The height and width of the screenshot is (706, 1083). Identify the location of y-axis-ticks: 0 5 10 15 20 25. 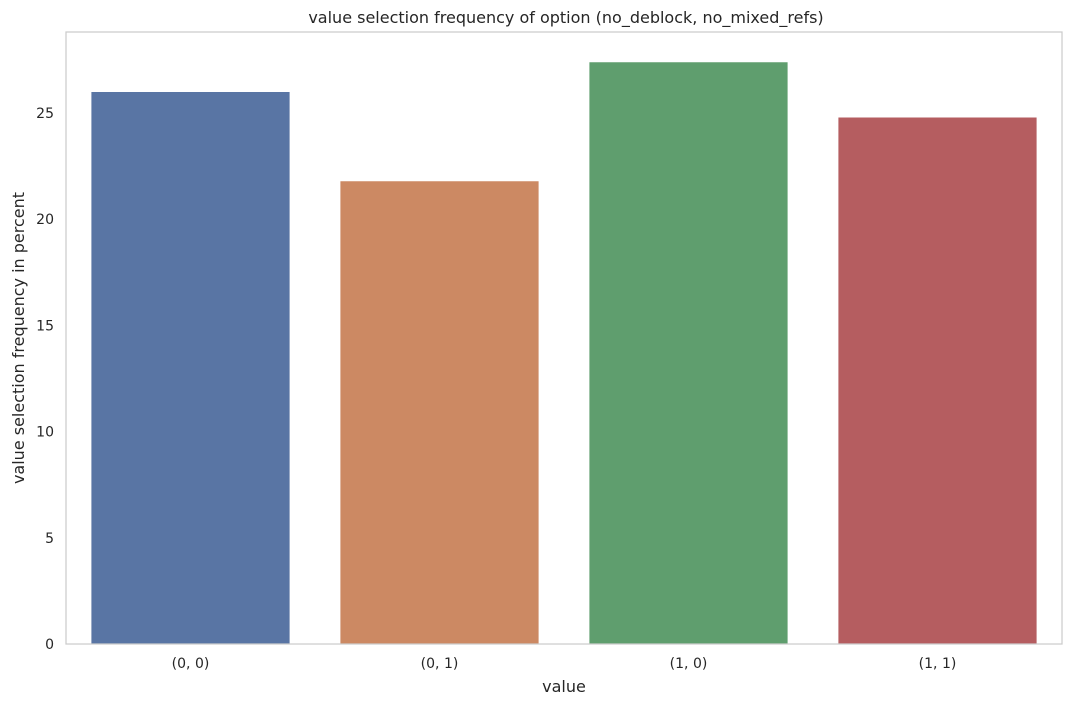
(45, 379).